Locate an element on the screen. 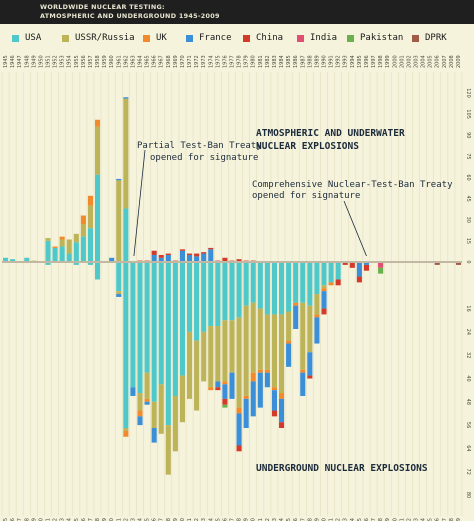 The image size is (474, 521). x-tick-label: 1950 is located at coordinates (41, 61).